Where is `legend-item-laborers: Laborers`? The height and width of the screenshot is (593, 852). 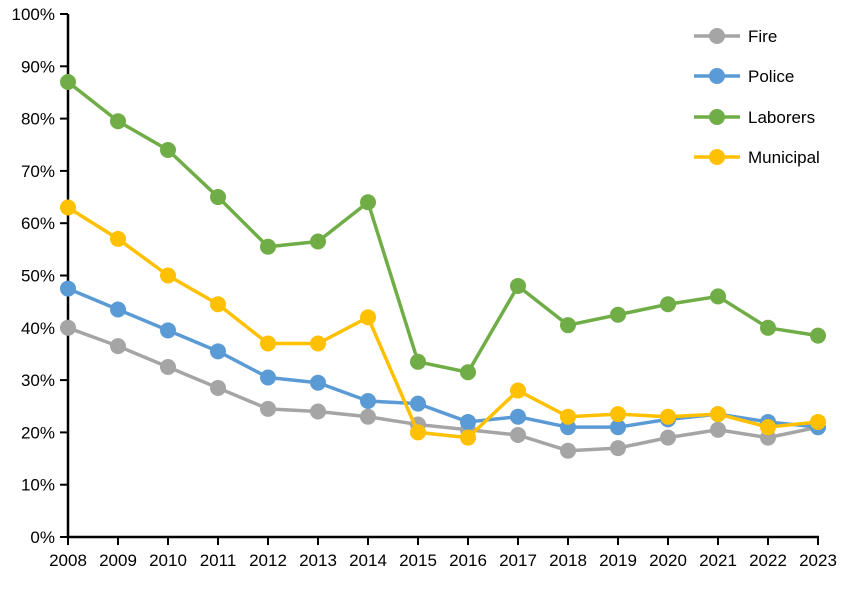
legend-item-laborers: Laborers is located at coordinates (754, 117).